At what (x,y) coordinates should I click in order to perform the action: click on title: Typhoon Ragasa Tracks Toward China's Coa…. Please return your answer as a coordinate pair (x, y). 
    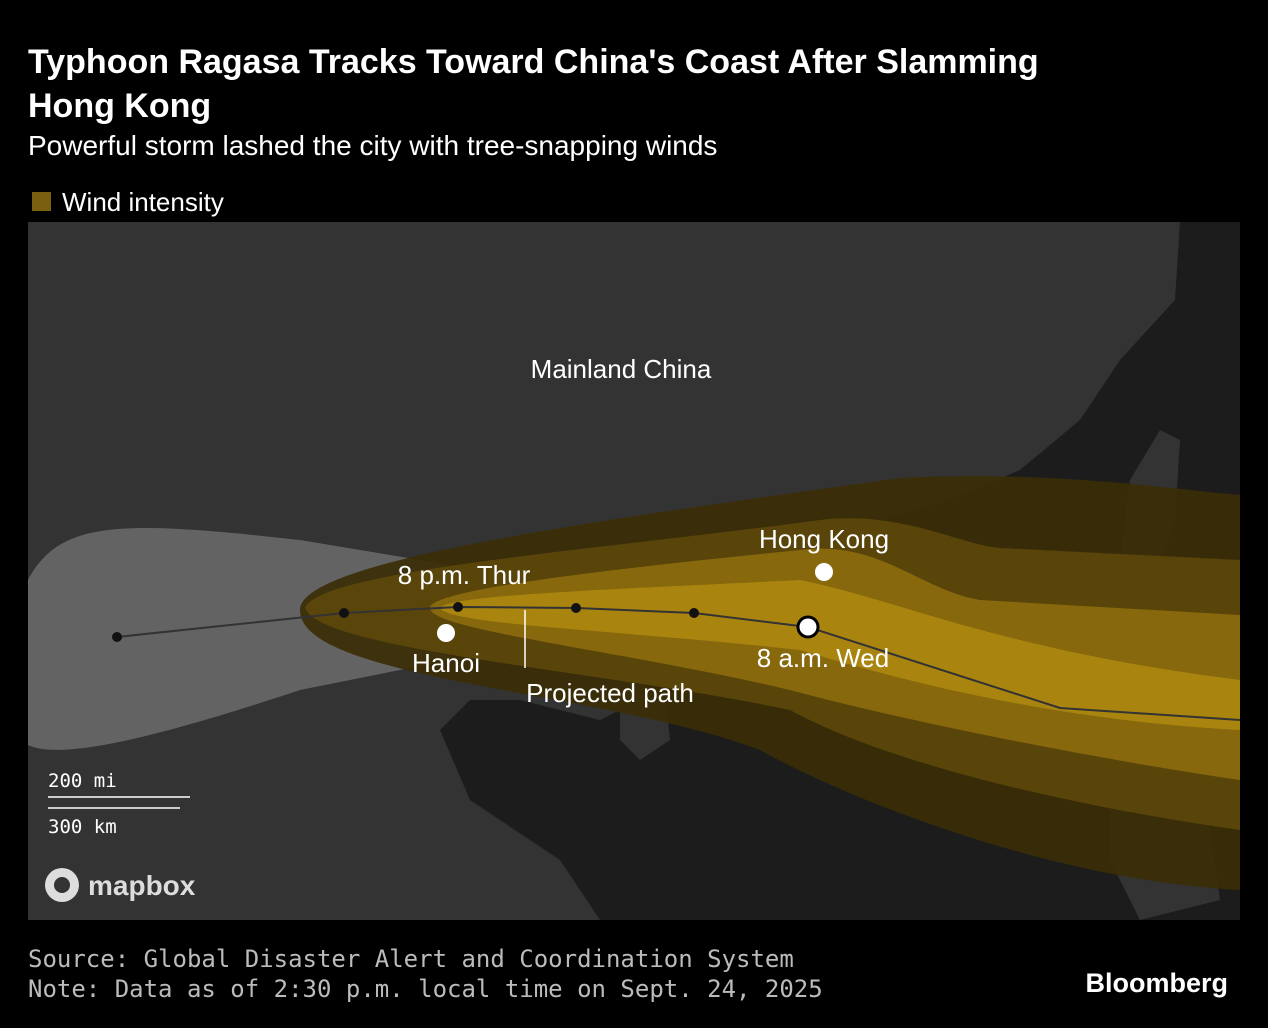
    Looking at the image, I should click on (533, 62).